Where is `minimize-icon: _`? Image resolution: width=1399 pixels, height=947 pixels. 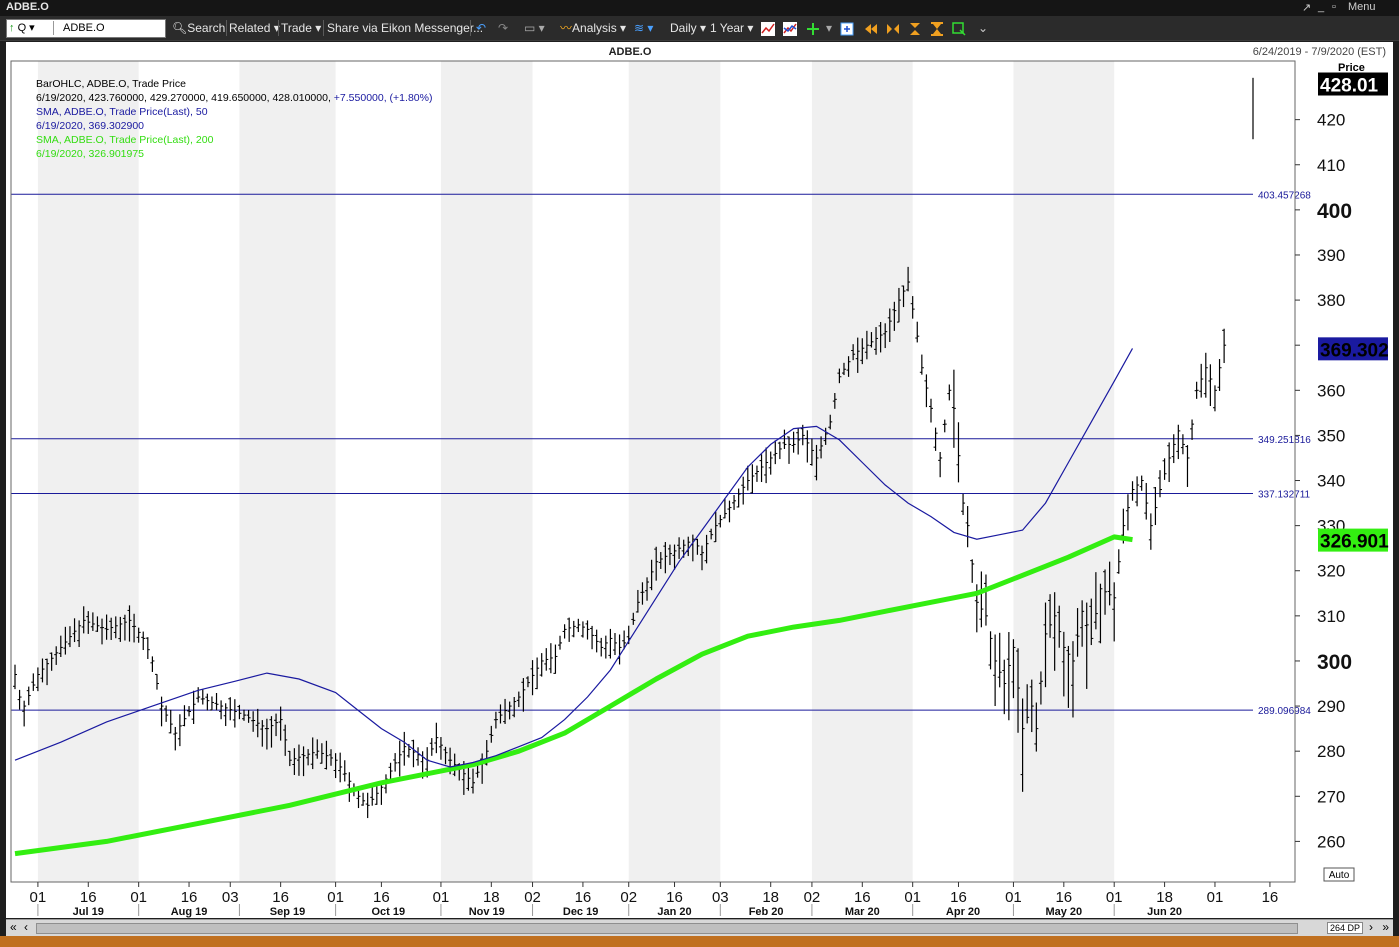 minimize-icon: _ is located at coordinates (1321, 7).